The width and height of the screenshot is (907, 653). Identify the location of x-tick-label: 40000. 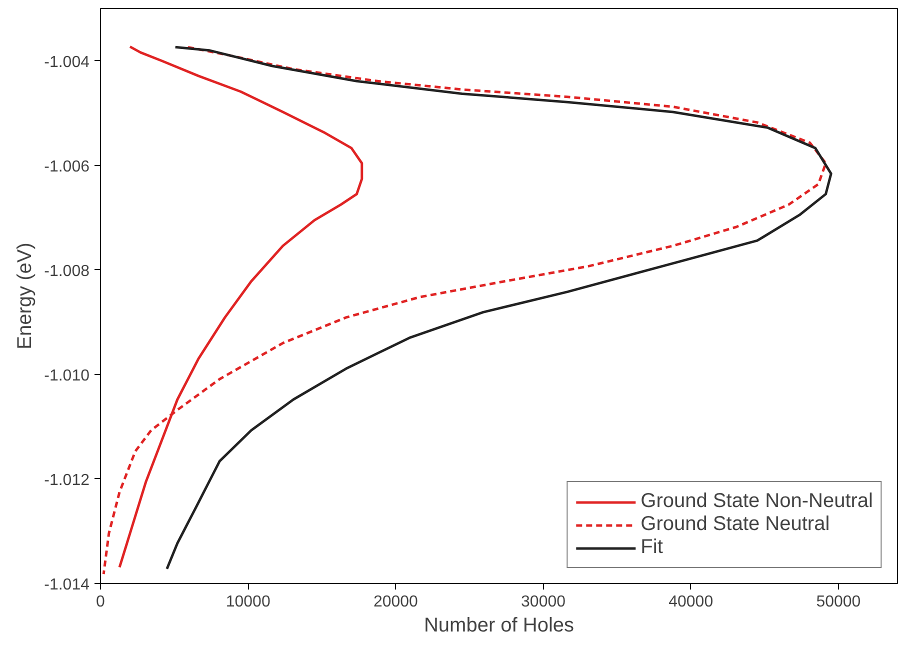
(691, 602).